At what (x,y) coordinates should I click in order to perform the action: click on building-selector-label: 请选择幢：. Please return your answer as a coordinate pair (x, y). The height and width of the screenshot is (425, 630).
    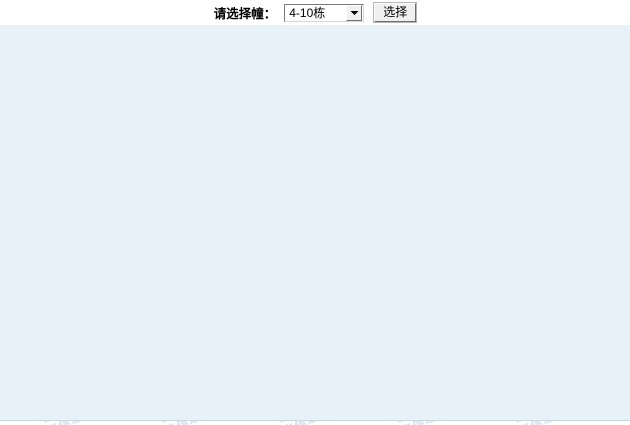
    Looking at the image, I should click on (245, 14).